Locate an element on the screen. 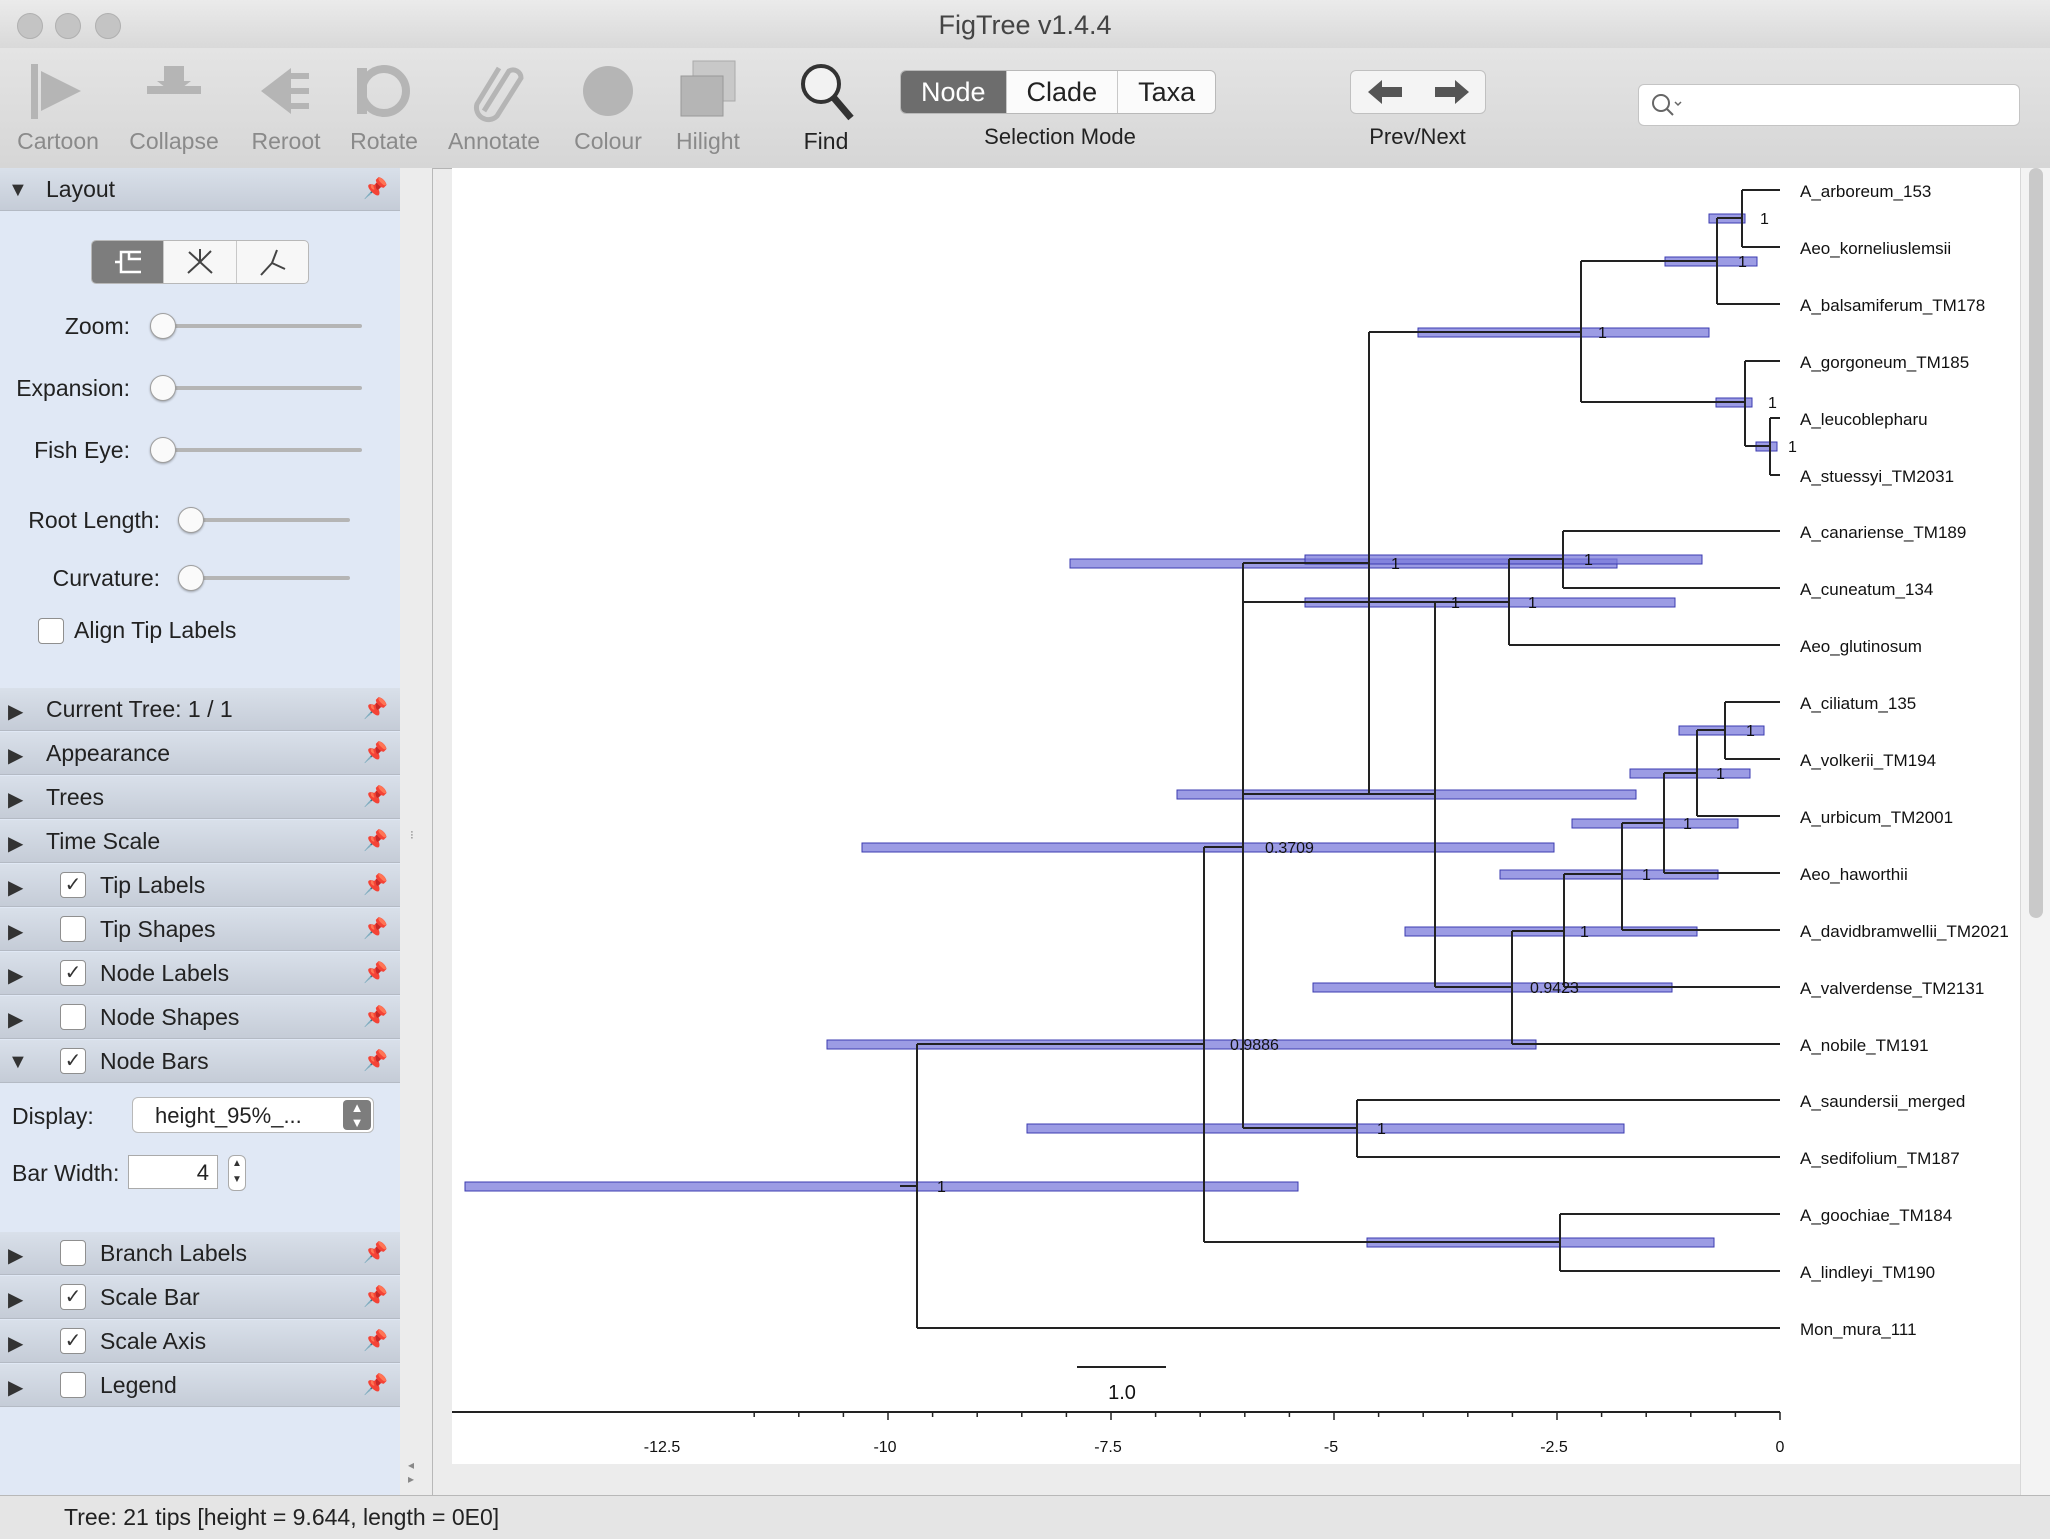  close-window-button is located at coordinates (30, 26).